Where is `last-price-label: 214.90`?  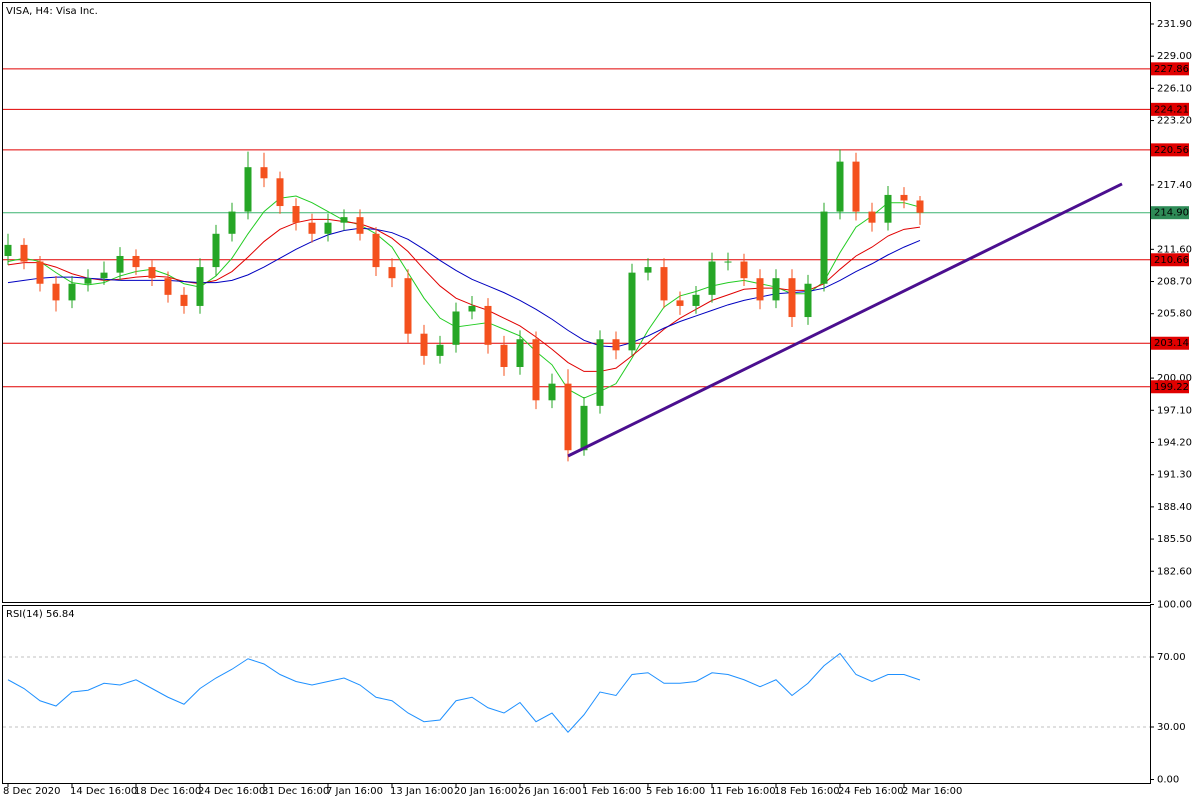 last-price-label: 214.90 is located at coordinates (1171, 213).